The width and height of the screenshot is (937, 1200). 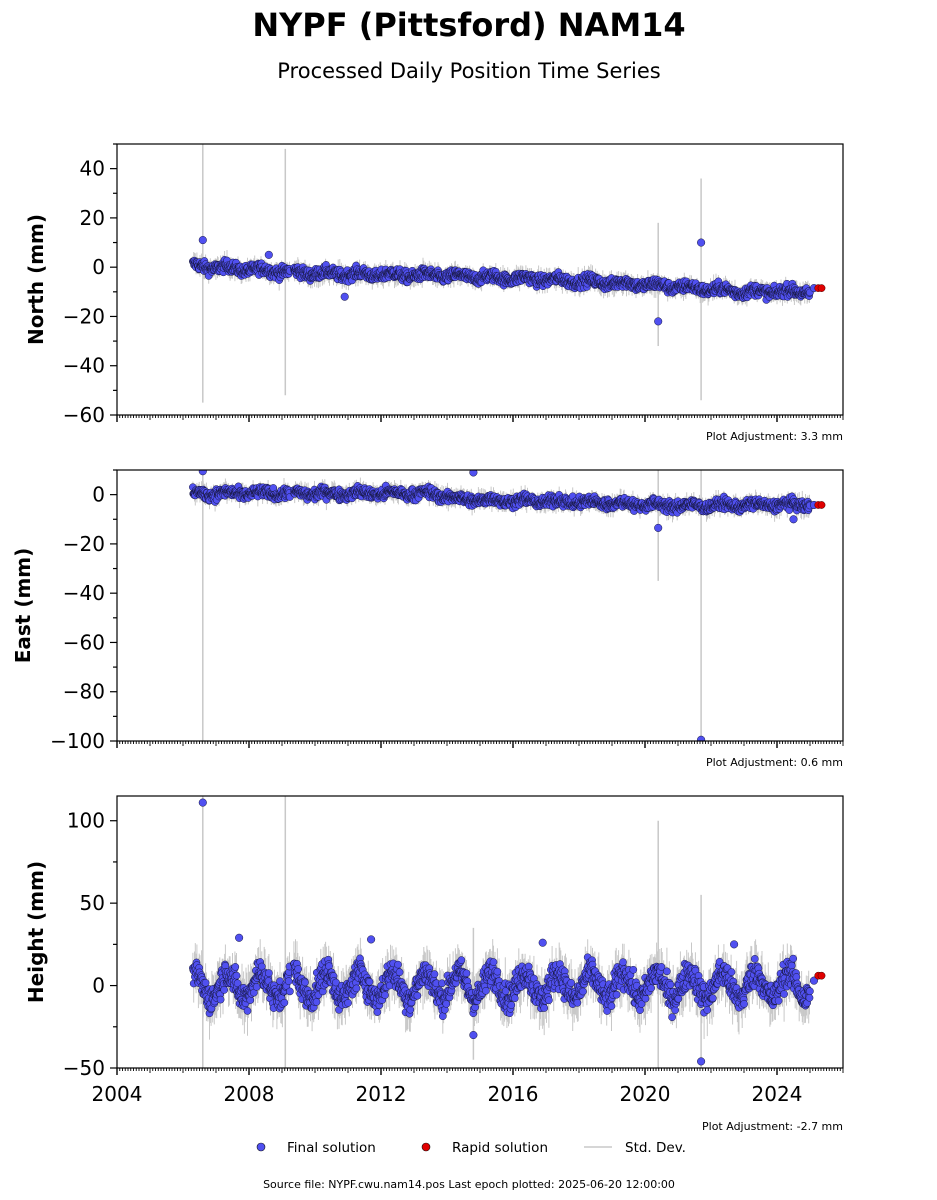 I want to click on plot-area, so click(x=507, y=273).